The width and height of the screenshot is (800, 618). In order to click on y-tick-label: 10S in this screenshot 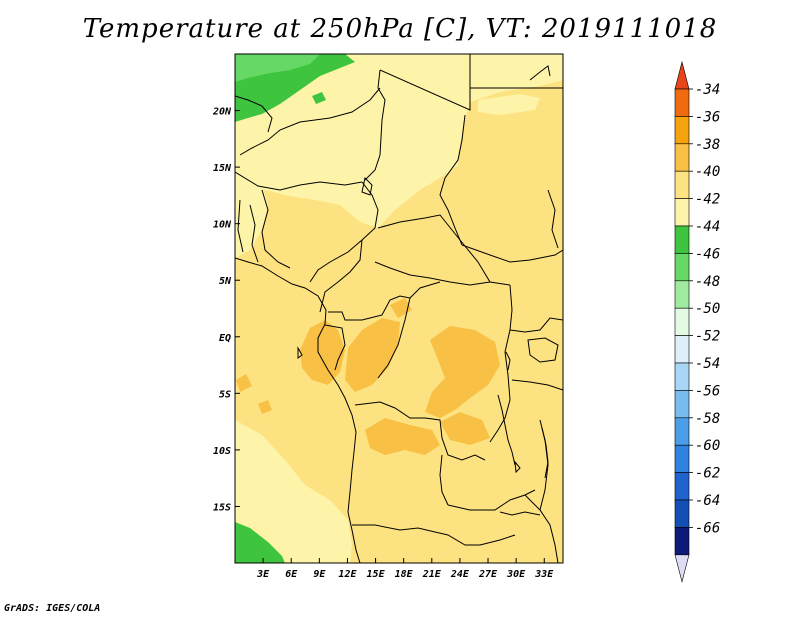, I will do `click(222, 451)`.